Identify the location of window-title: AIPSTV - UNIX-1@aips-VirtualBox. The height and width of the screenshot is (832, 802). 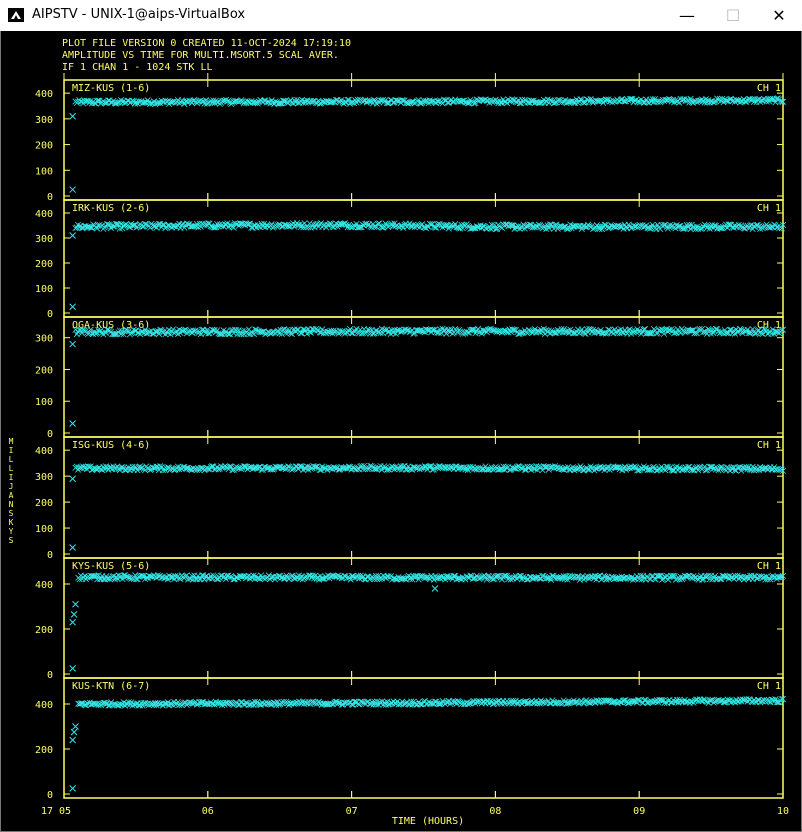
(139, 14).